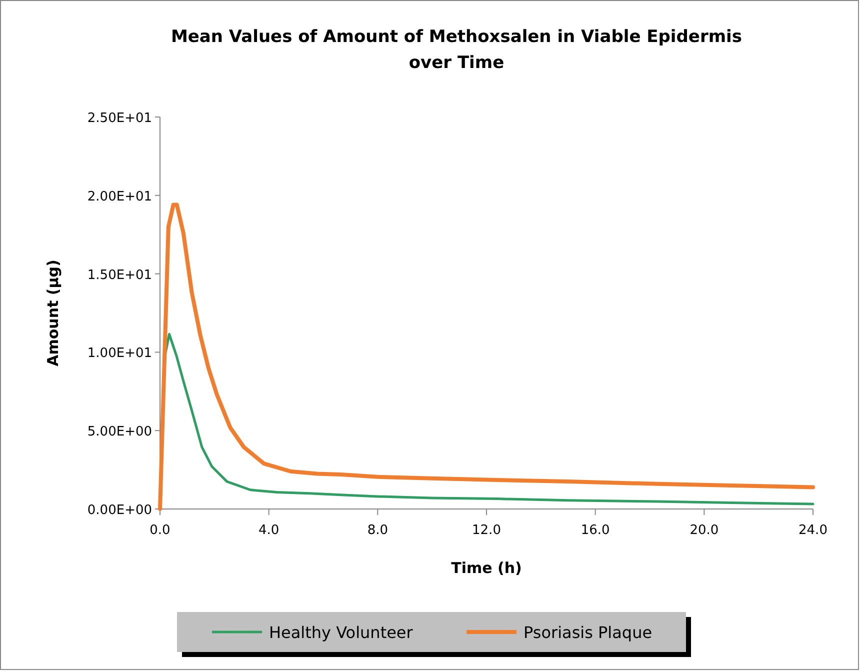 The image size is (860, 671). I want to click on x-tick-label: 0.0, so click(160, 530).